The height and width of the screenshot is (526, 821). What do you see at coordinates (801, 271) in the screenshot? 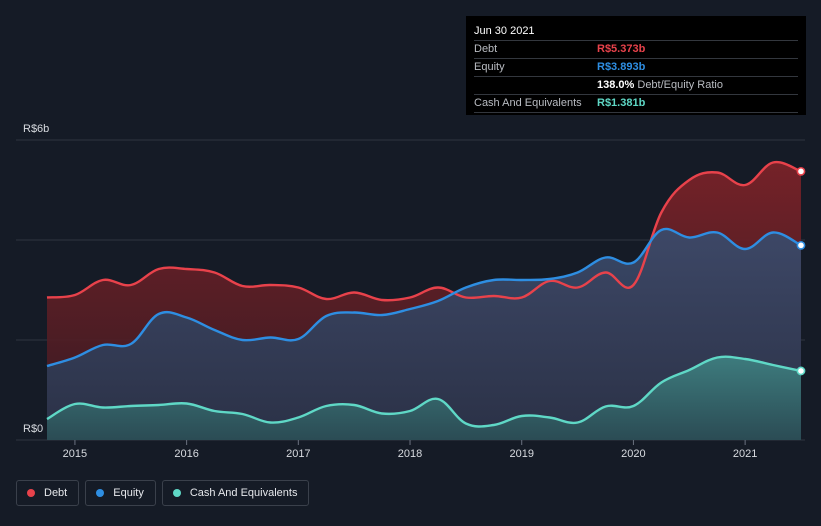
I see `end-markers` at bounding box center [801, 271].